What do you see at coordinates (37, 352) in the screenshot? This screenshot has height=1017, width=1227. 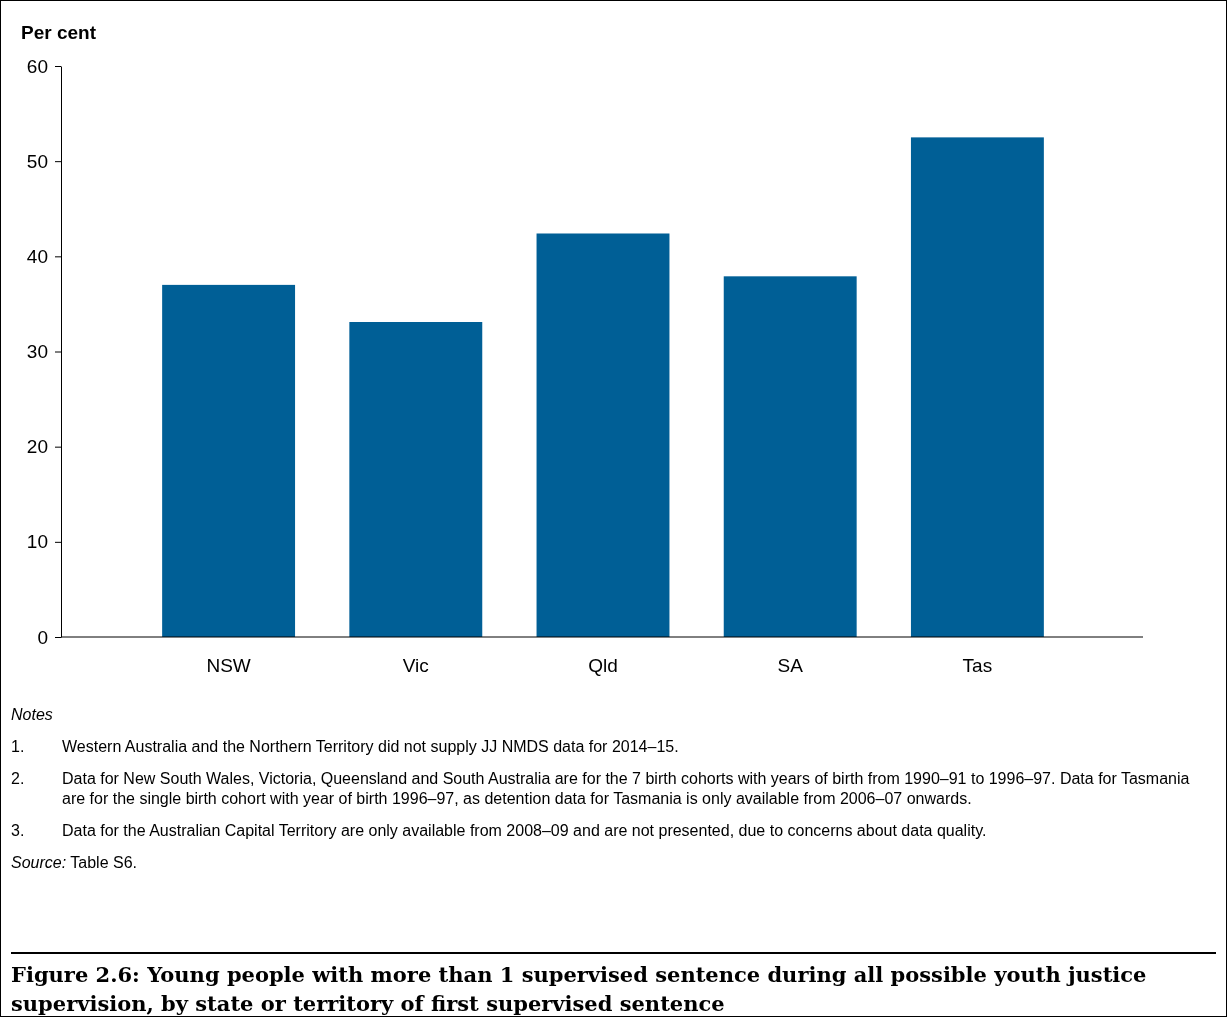 I see `y-tick-label: 30` at bounding box center [37, 352].